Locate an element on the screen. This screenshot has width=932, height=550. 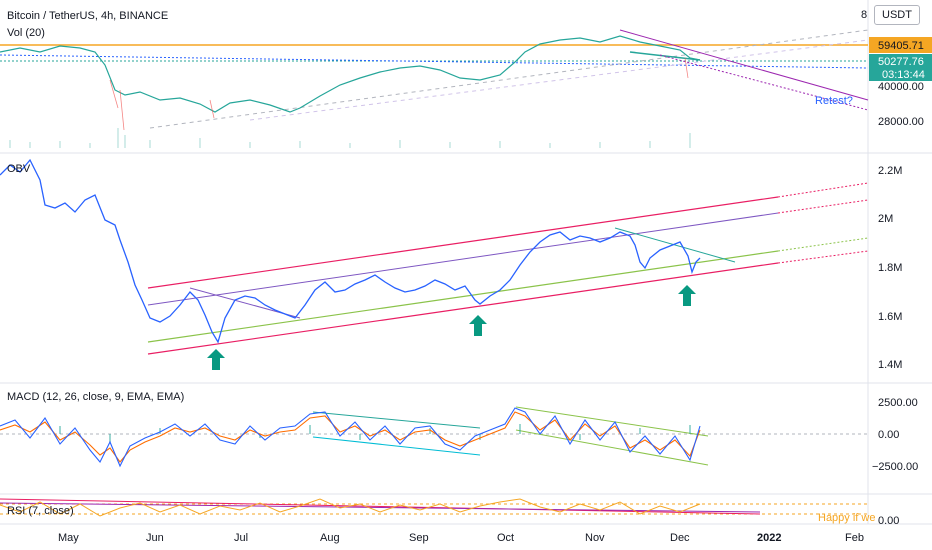
obv-lower-channel is located at coordinates (463, 308).